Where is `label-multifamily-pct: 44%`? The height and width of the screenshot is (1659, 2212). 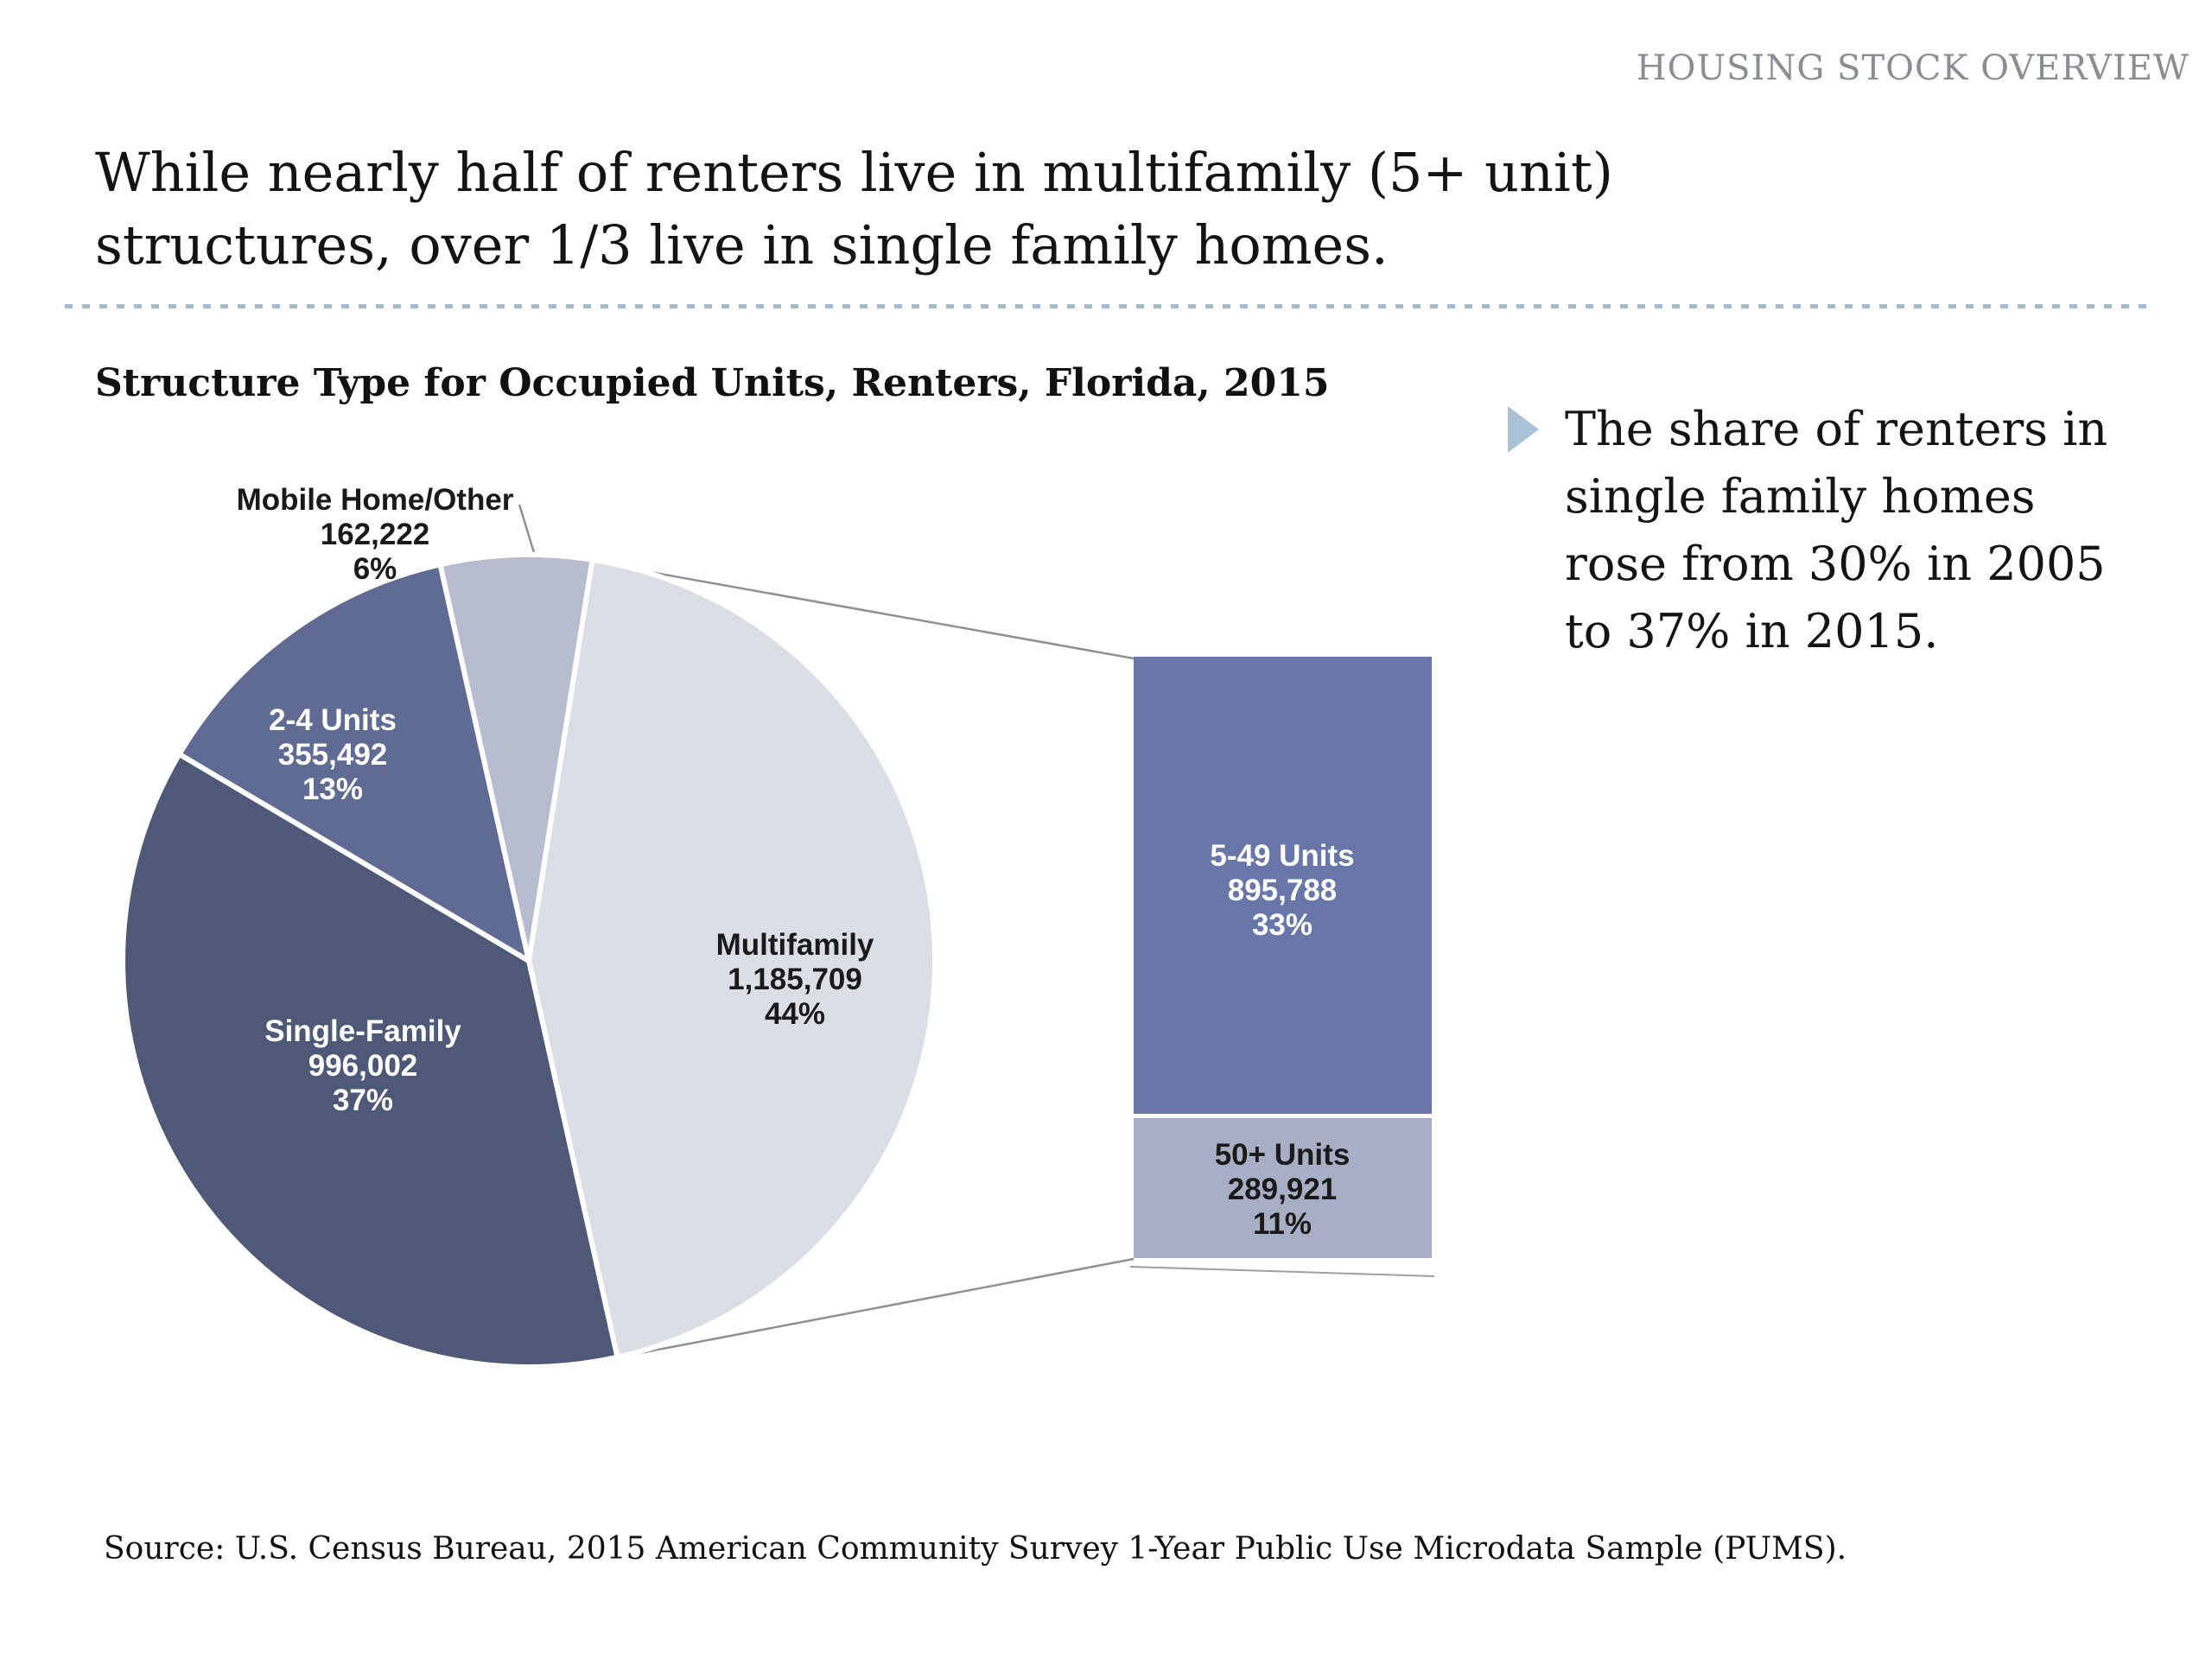 label-multifamily-pct: 44% is located at coordinates (795, 1014).